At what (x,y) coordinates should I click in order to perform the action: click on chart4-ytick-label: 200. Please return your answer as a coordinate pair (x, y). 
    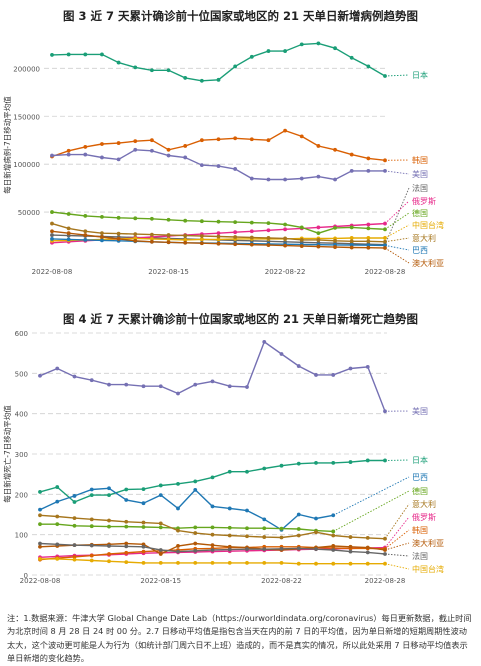
    Looking at the image, I should click on (21, 495).